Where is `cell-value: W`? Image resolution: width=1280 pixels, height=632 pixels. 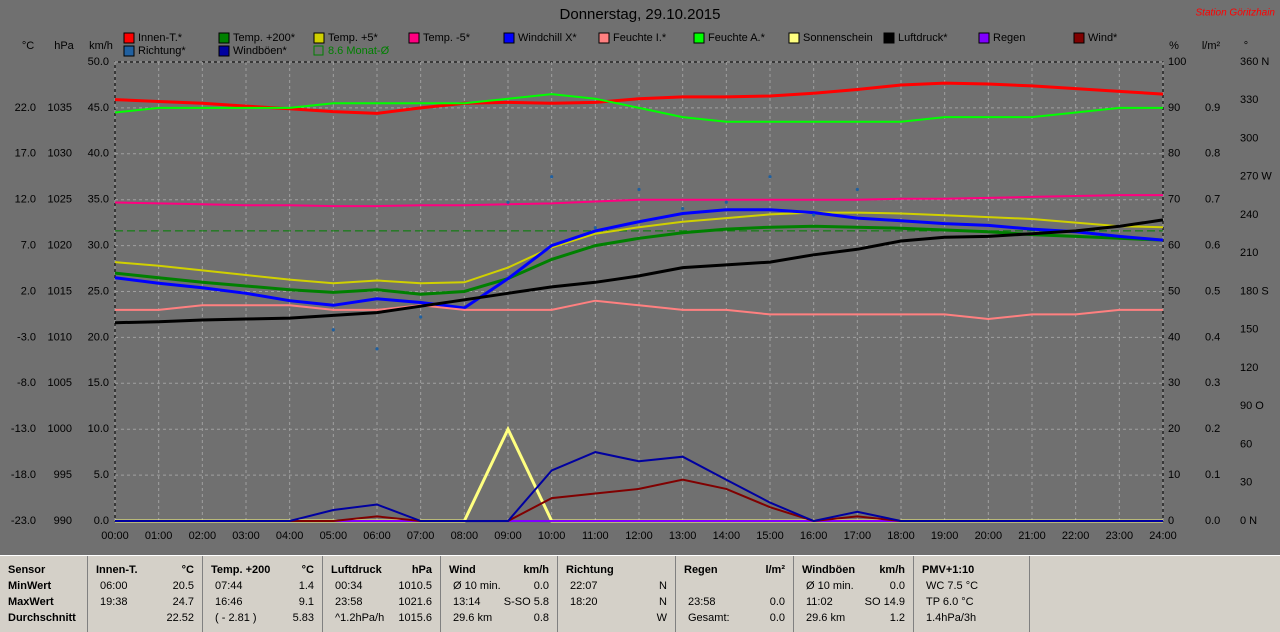
cell-value: W is located at coordinates (661, 618).